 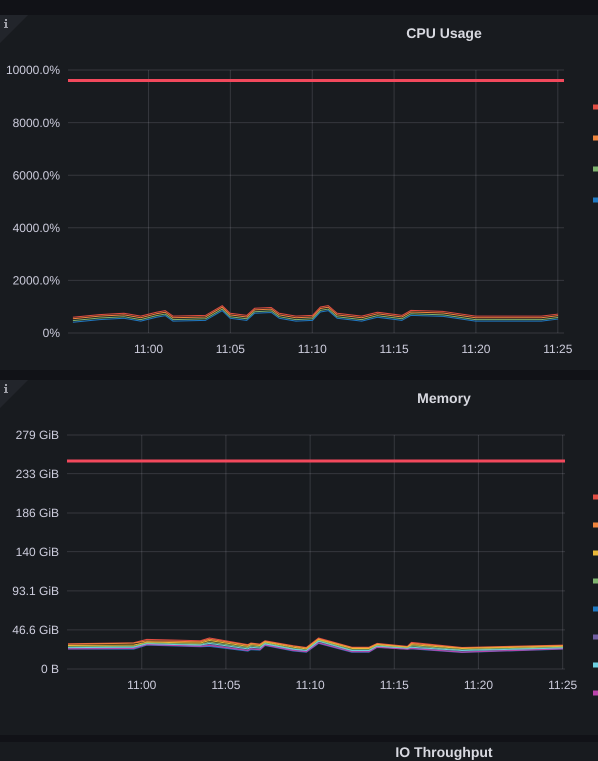 I want to click on y-tick-label: 0 B, so click(x=49, y=669).